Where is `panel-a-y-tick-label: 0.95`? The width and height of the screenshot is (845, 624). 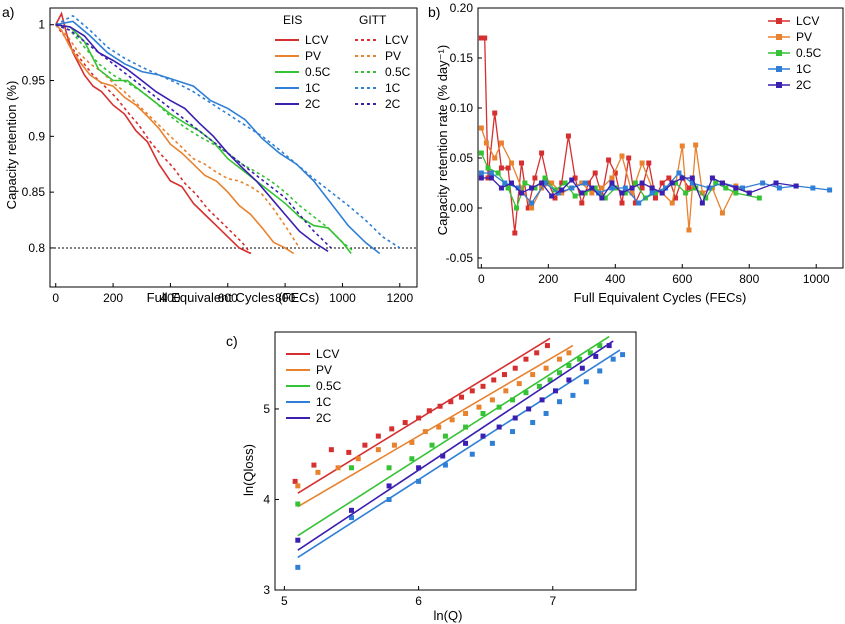
panel-a-y-tick-label: 0.95 is located at coordinates (34, 81).